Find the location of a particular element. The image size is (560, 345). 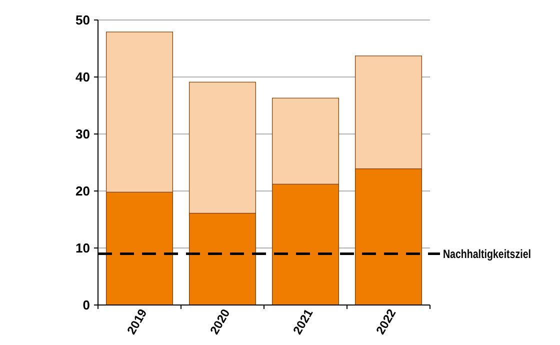

y-tick-label: 50 is located at coordinates (83, 20).